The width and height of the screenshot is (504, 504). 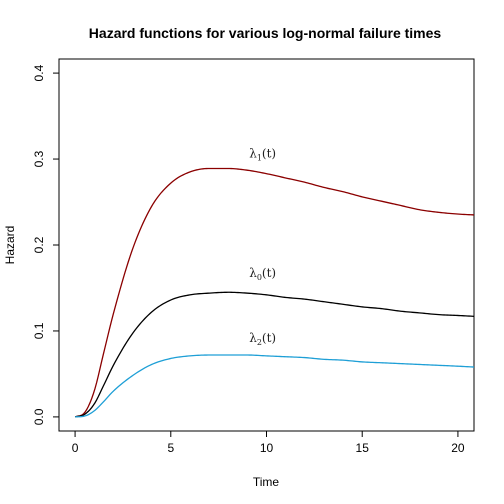 What do you see at coordinates (39, 158) in the screenshot?
I see `y-tick-label: 0.3` at bounding box center [39, 158].